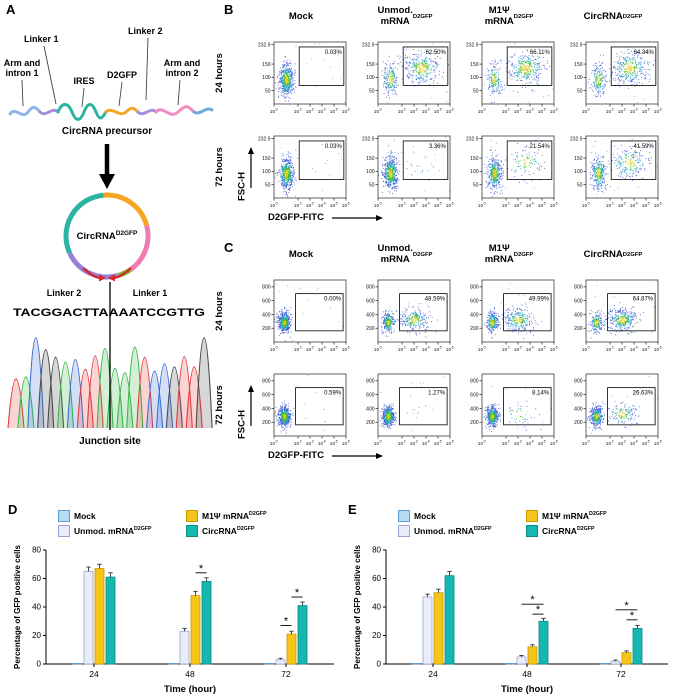  Describe the element at coordinates (229, 9) in the screenshot. I see `panel-b-label: B` at that location.